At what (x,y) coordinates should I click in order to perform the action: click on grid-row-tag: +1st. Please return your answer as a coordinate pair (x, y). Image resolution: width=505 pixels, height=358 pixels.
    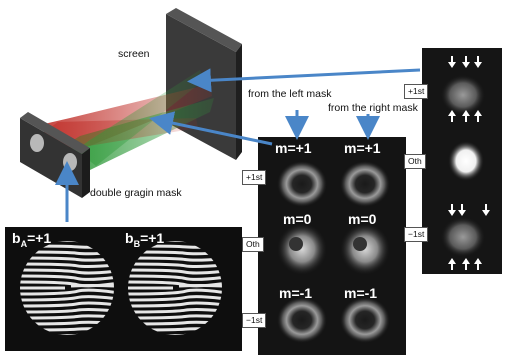
    Looking at the image, I should click on (254, 177).